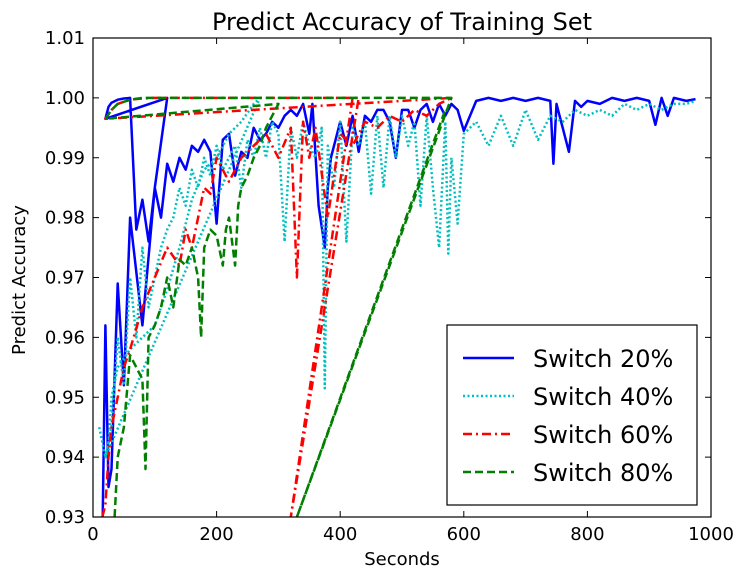 The width and height of the screenshot is (750, 579). What do you see at coordinates (464, 534) in the screenshot?
I see `x-tick-label: 600` at bounding box center [464, 534].